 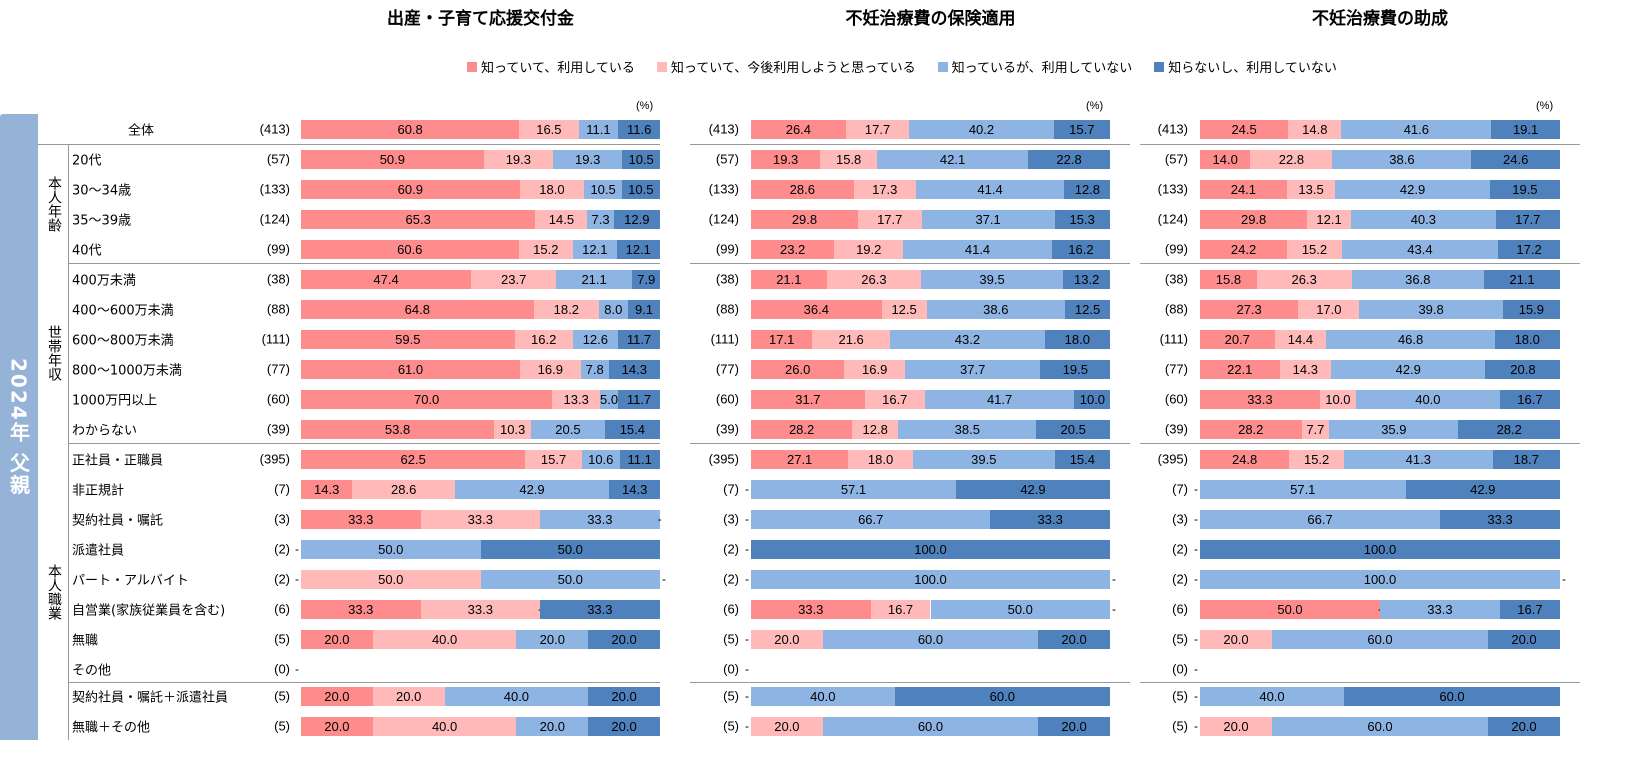 I want to click on bar-segment: 21.1, so click(x=789, y=279).